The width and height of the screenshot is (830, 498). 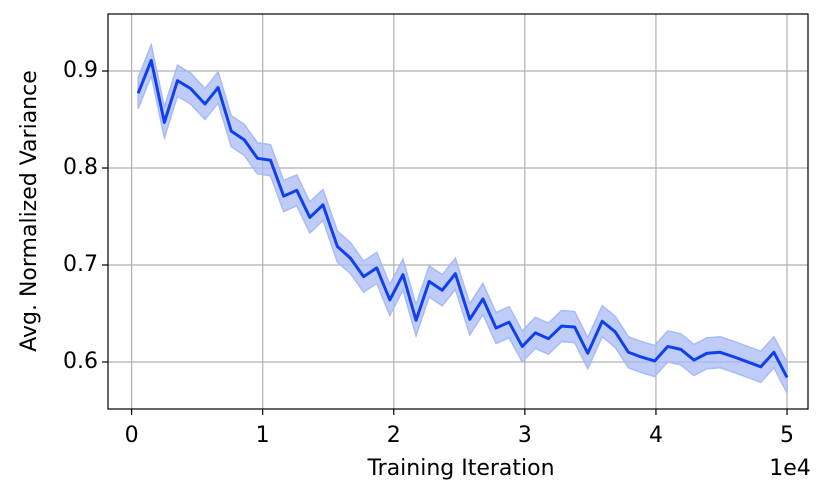 I want to click on x-offset-label: 1e4, so click(x=790, y=468).